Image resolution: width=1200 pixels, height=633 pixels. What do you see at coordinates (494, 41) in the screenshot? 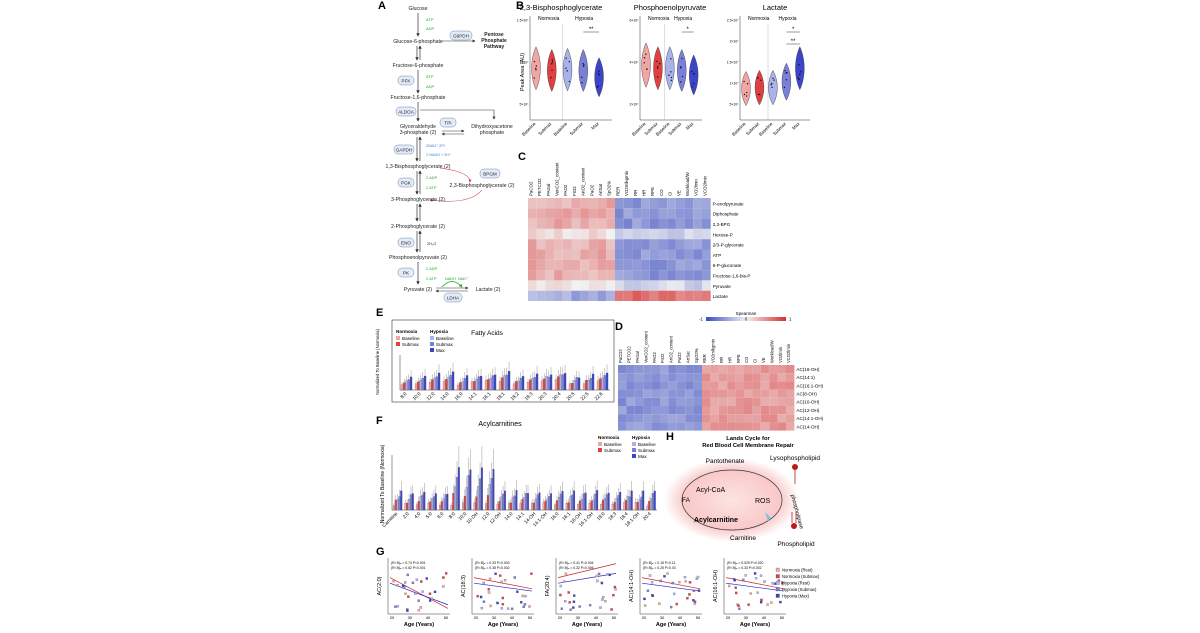
I see `ppp-label-2: Phosphate` at bounding box center [494, 41].